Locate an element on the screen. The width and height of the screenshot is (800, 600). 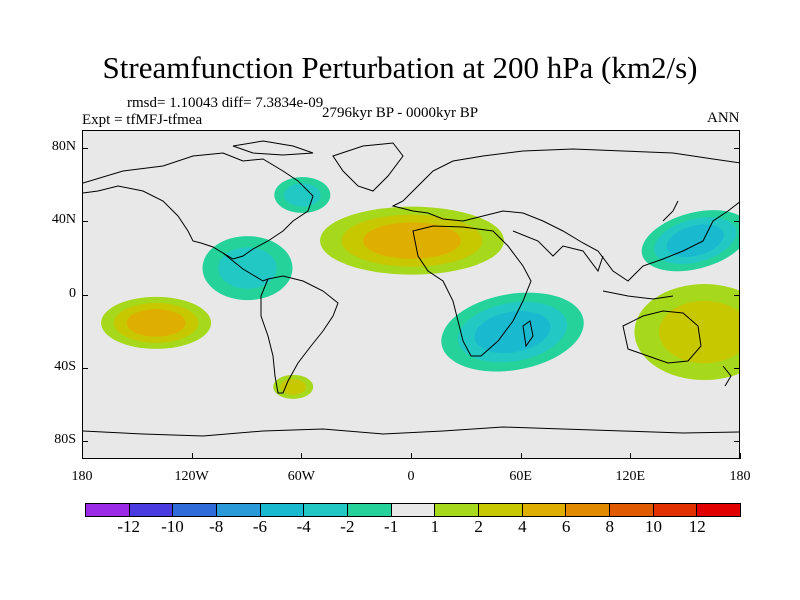
coastline-central-america is located at coordinates (245, 267).